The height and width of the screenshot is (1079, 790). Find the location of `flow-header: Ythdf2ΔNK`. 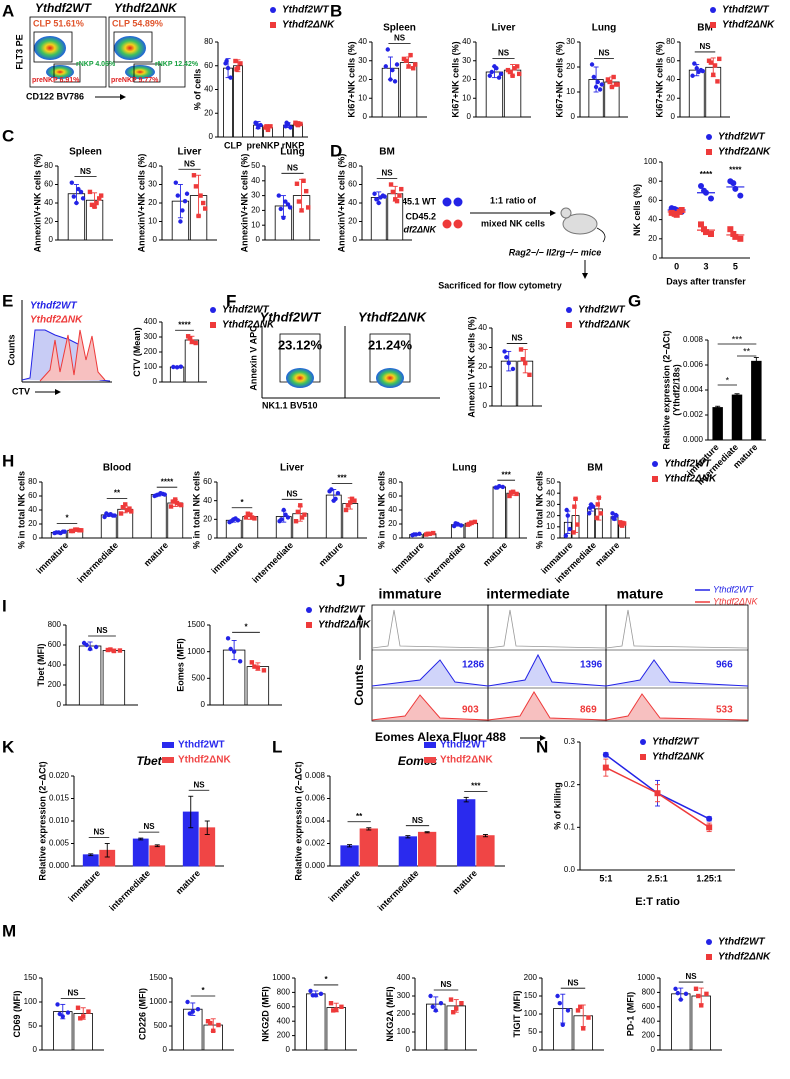

flow-header: Ythdf2ΔNK is located at coordinates (146, 8).